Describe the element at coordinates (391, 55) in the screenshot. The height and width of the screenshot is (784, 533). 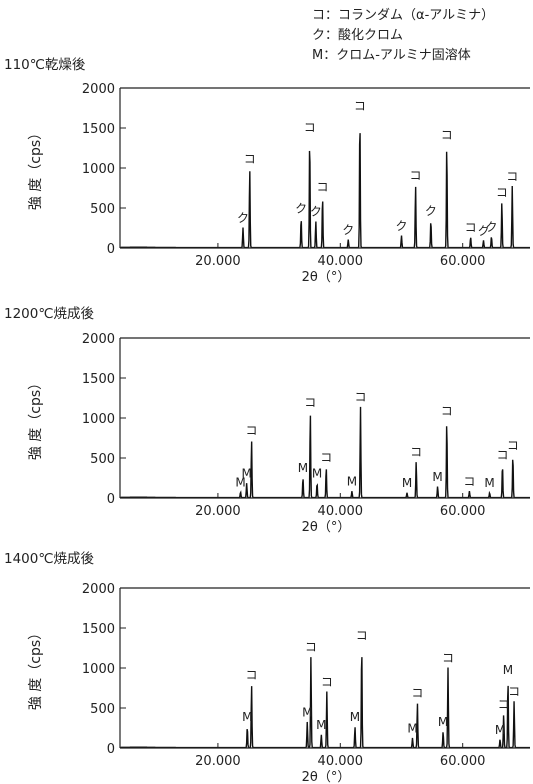
I see `legend-item-solid-solution: M：クロム-アルミナ固溶体` at that location.